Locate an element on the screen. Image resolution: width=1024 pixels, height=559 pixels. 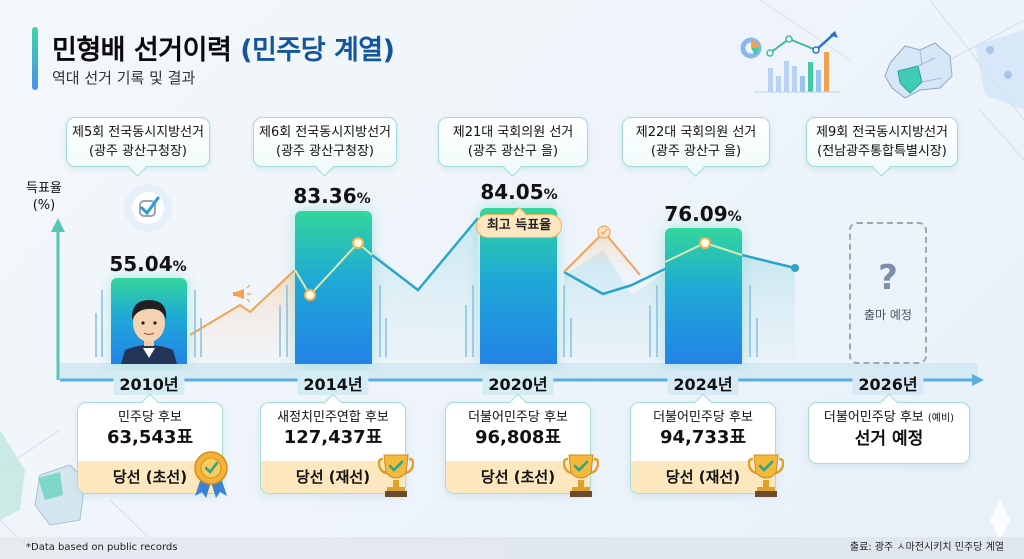
rosette-medal-icon is located at coordinates (211, 474).